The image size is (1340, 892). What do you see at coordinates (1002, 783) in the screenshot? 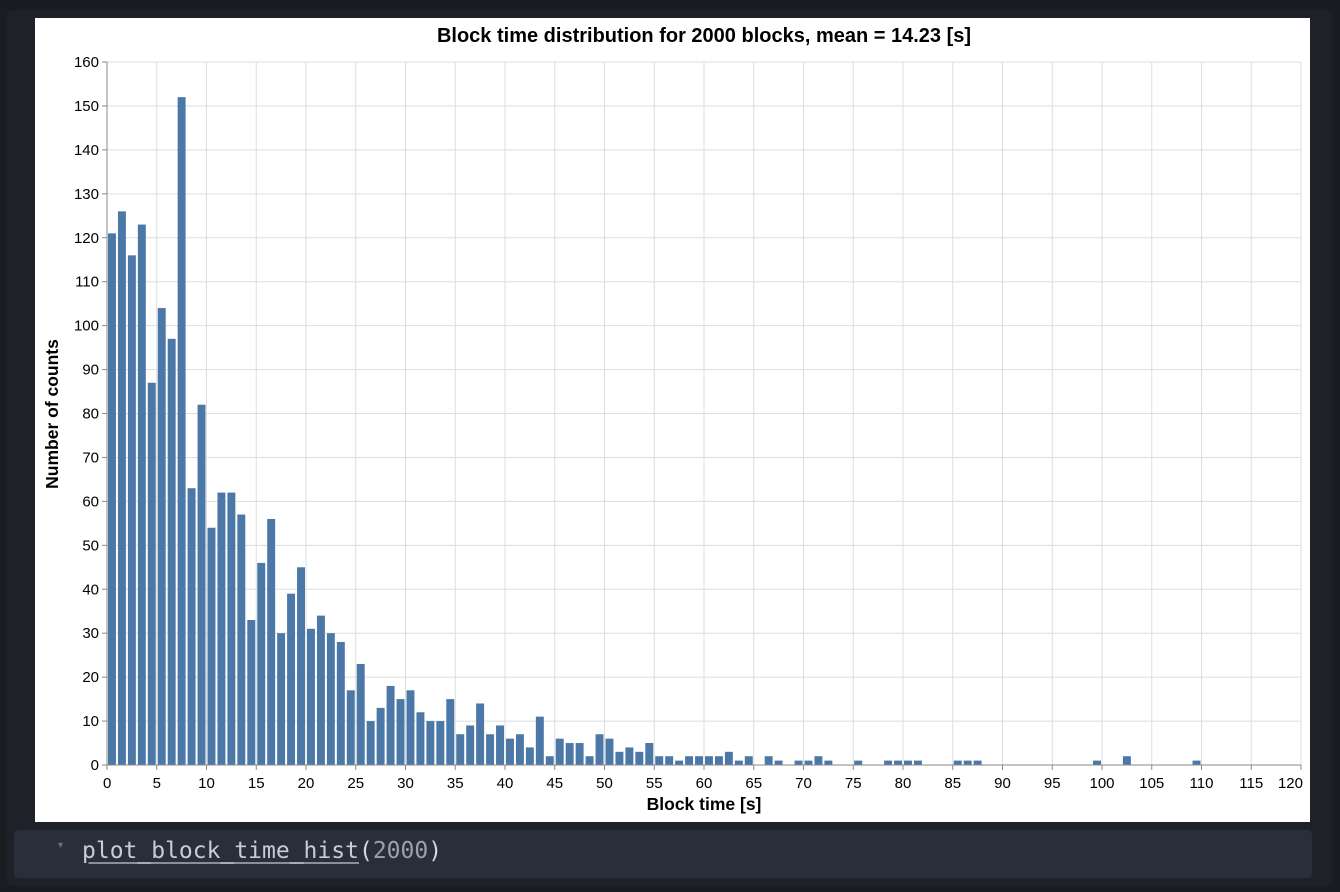
I see `x-tick-label: 90` at bounding box center [1002, 783].